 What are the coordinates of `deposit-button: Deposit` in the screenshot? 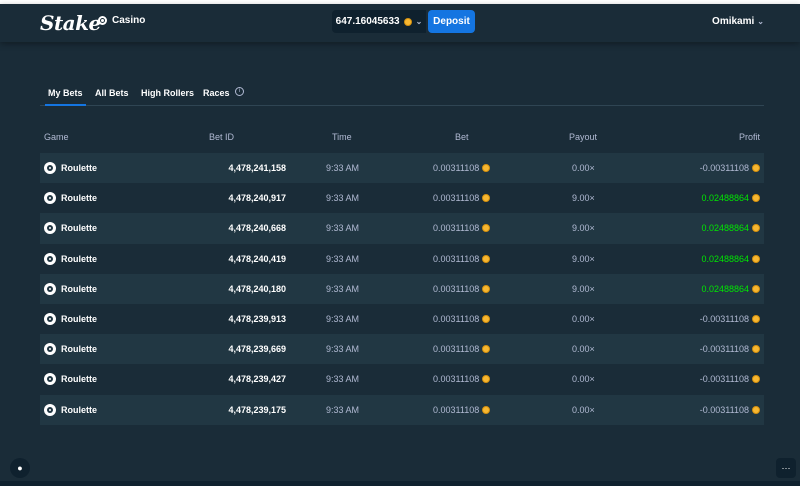 It's located at (451, 21).